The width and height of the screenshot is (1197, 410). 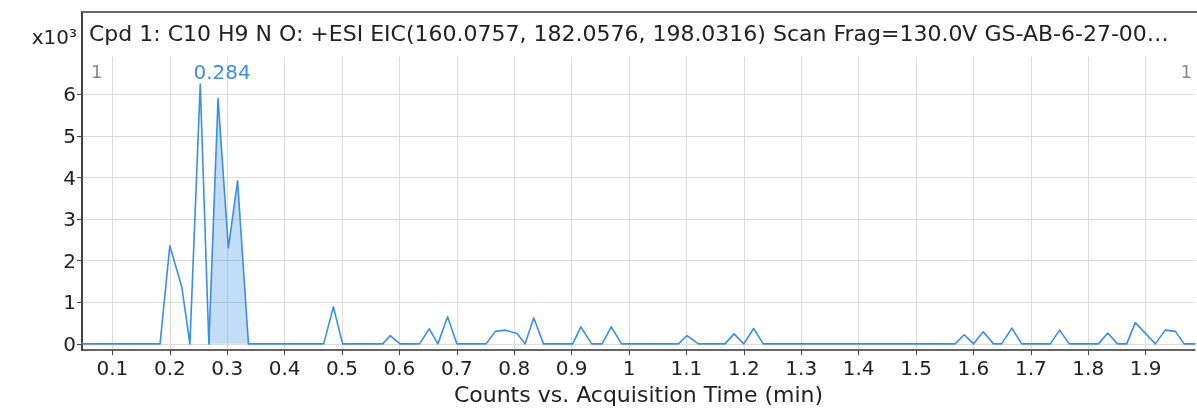 What do you see at coordinates (69, 343) in the screenshot?
I see `y-tick-label: 0` at bounding box center [69, 343].